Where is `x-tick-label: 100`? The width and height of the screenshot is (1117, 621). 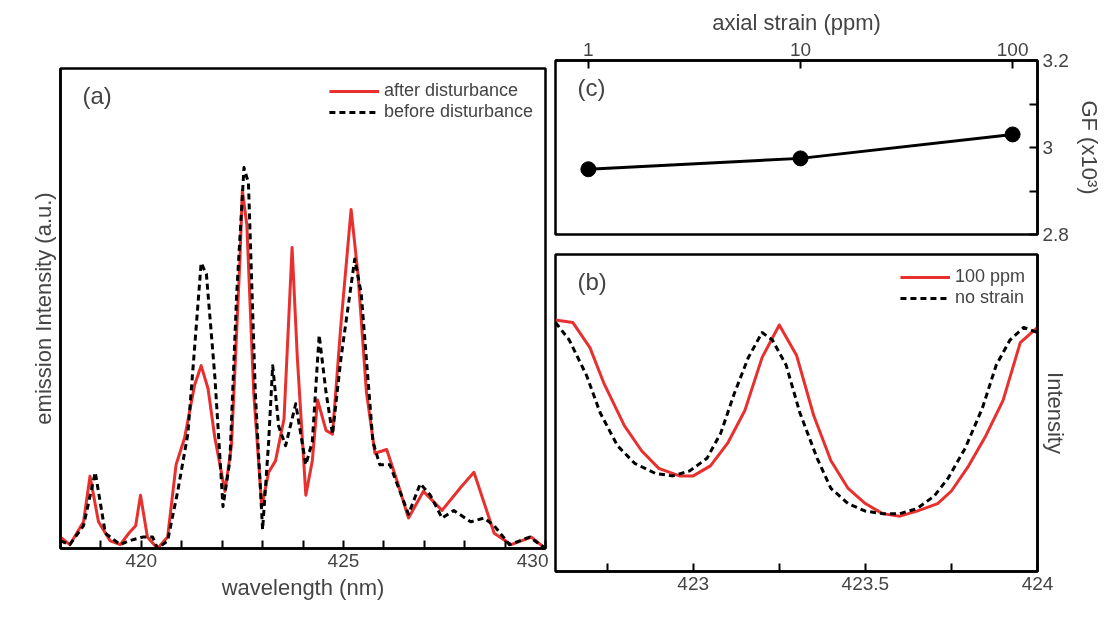 x-tick-label: 100 is located at coordinates (1012, 49).